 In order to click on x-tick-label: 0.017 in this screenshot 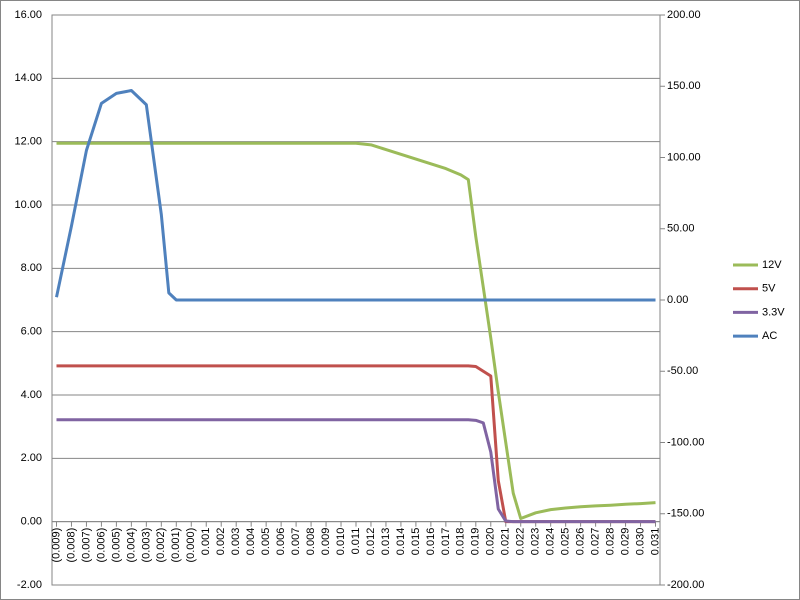, I will do `click(446, 542)`.